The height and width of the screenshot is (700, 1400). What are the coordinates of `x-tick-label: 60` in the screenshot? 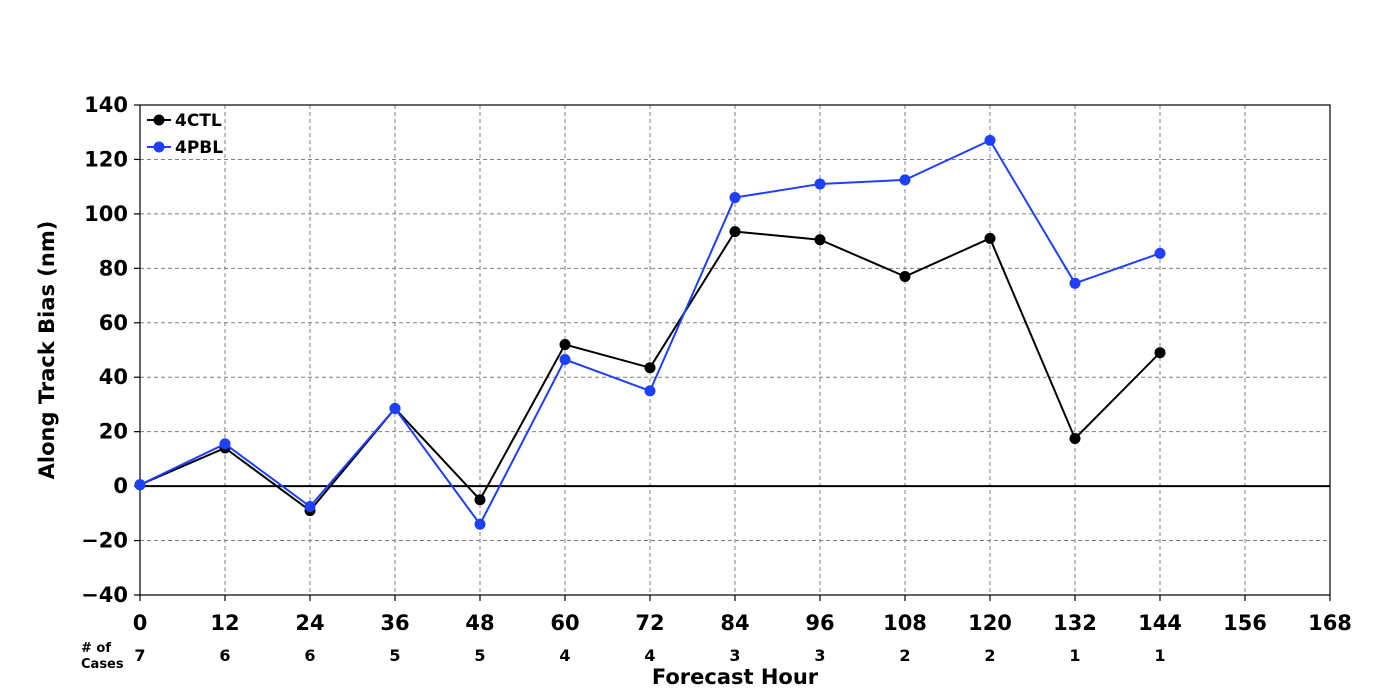 It's located at (564, 623).